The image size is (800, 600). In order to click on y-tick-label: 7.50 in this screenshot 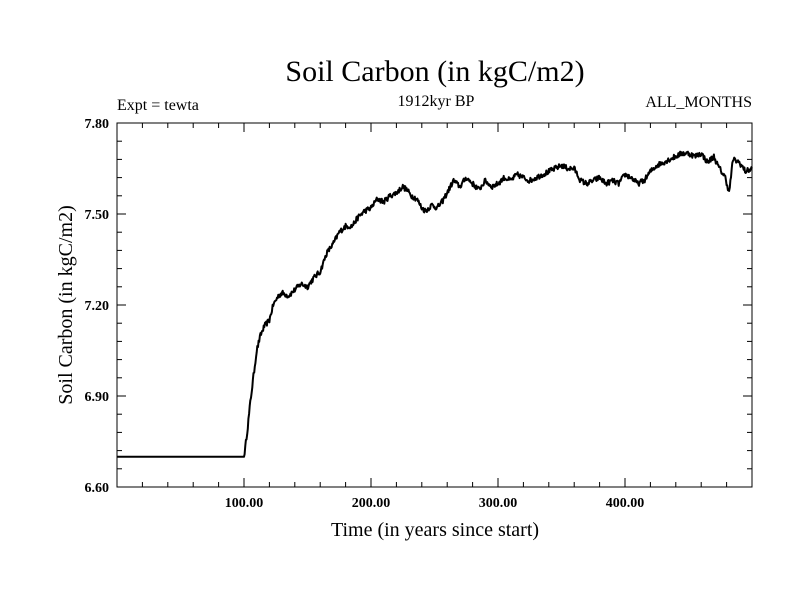, I will do `click(97, 215)`.